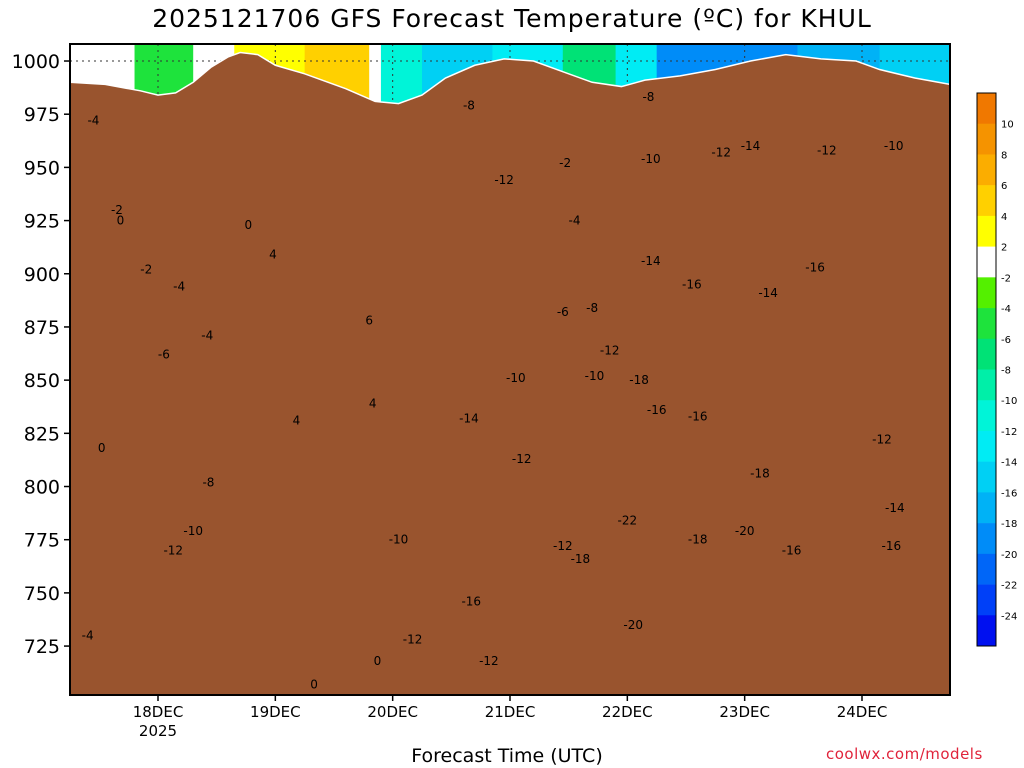  Describe the element at coordinates (117, 210) in the screenshot. I see `contour-label-45: -2` at that location.